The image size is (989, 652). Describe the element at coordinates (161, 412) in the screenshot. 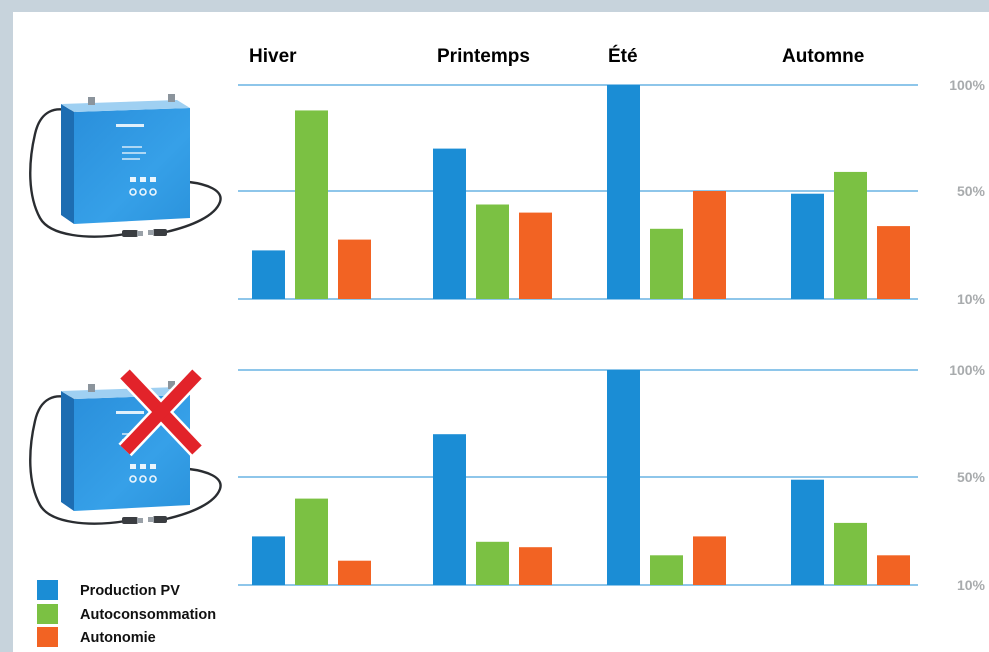

I see `red-cross-icon` at that location.